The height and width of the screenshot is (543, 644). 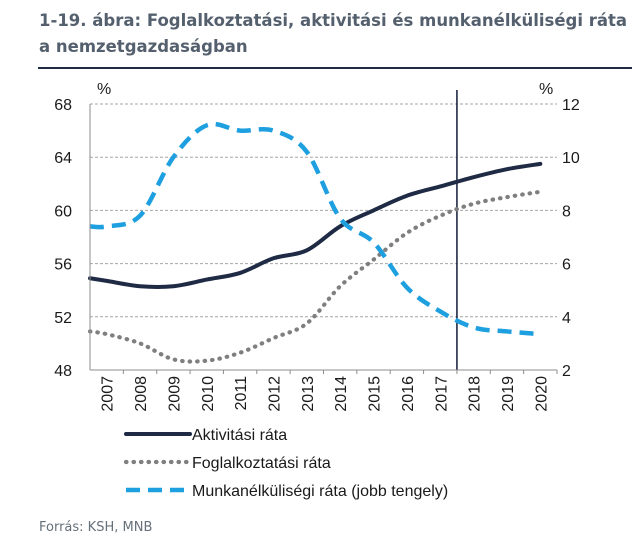 I want to click on x-tick-label: 2016, so click(x=408, y=394).